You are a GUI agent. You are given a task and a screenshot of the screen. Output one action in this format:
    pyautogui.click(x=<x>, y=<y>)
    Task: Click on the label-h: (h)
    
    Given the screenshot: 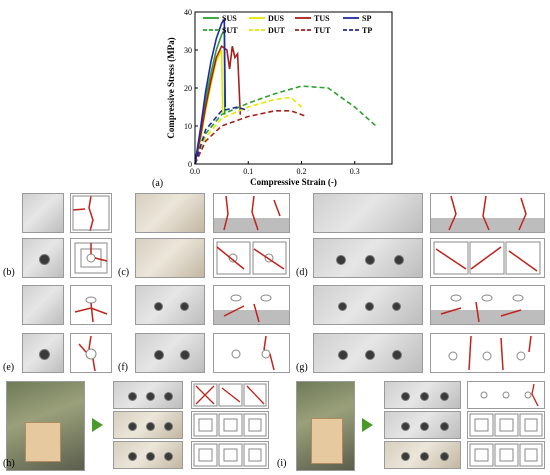 What is the action you would take?
    pyautogui.click(x=9, y=463)
    